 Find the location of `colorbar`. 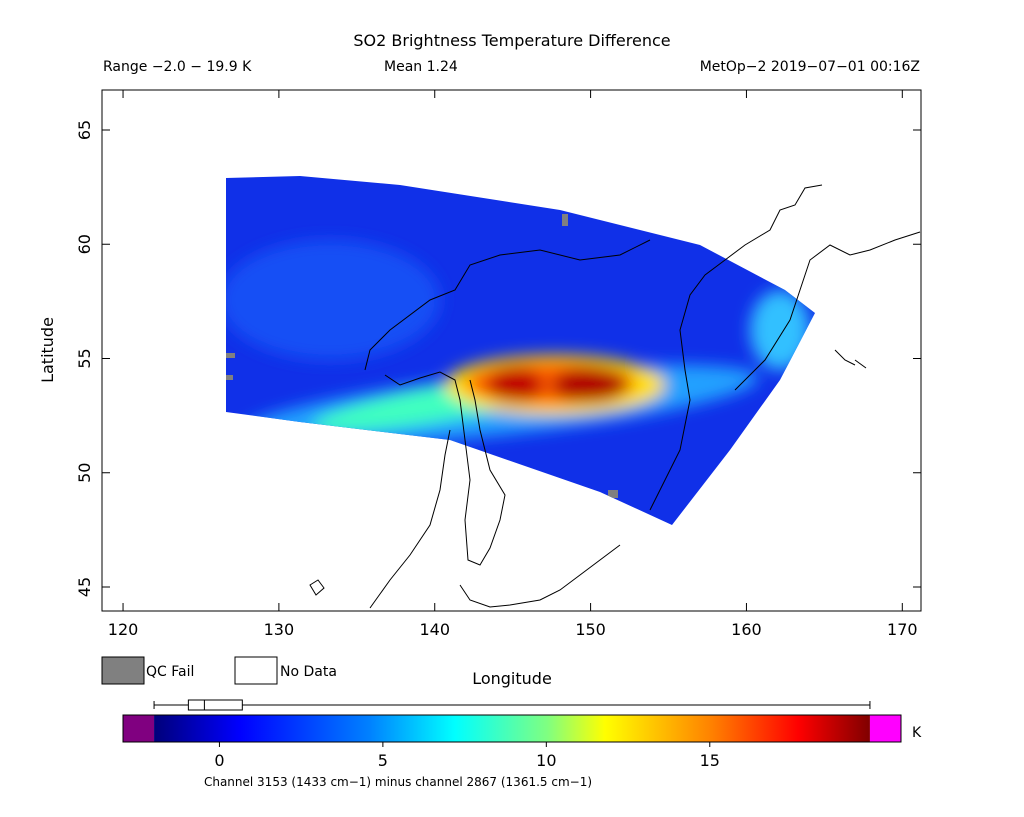

colorbar is located at coordinates (512, 728).